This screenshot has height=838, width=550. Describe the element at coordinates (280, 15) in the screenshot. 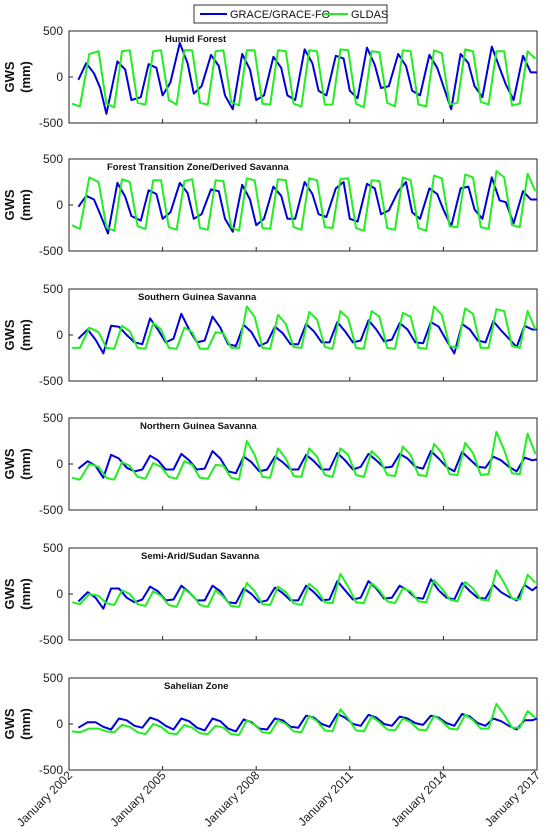

I see `legend-label-grace: GRACE/GRACE-FO` at that location.